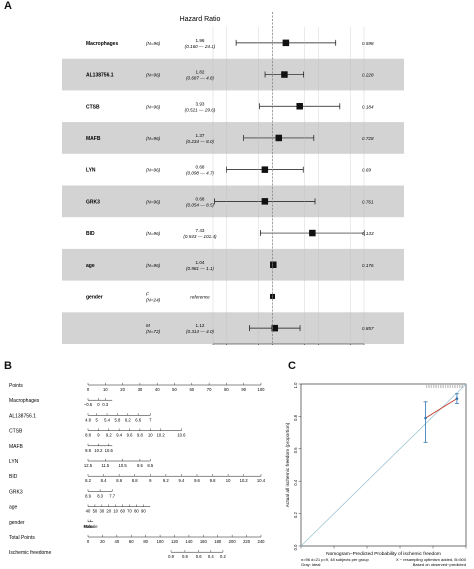  I want to click on nomogram-tick-label: 220, so click(247, 541).